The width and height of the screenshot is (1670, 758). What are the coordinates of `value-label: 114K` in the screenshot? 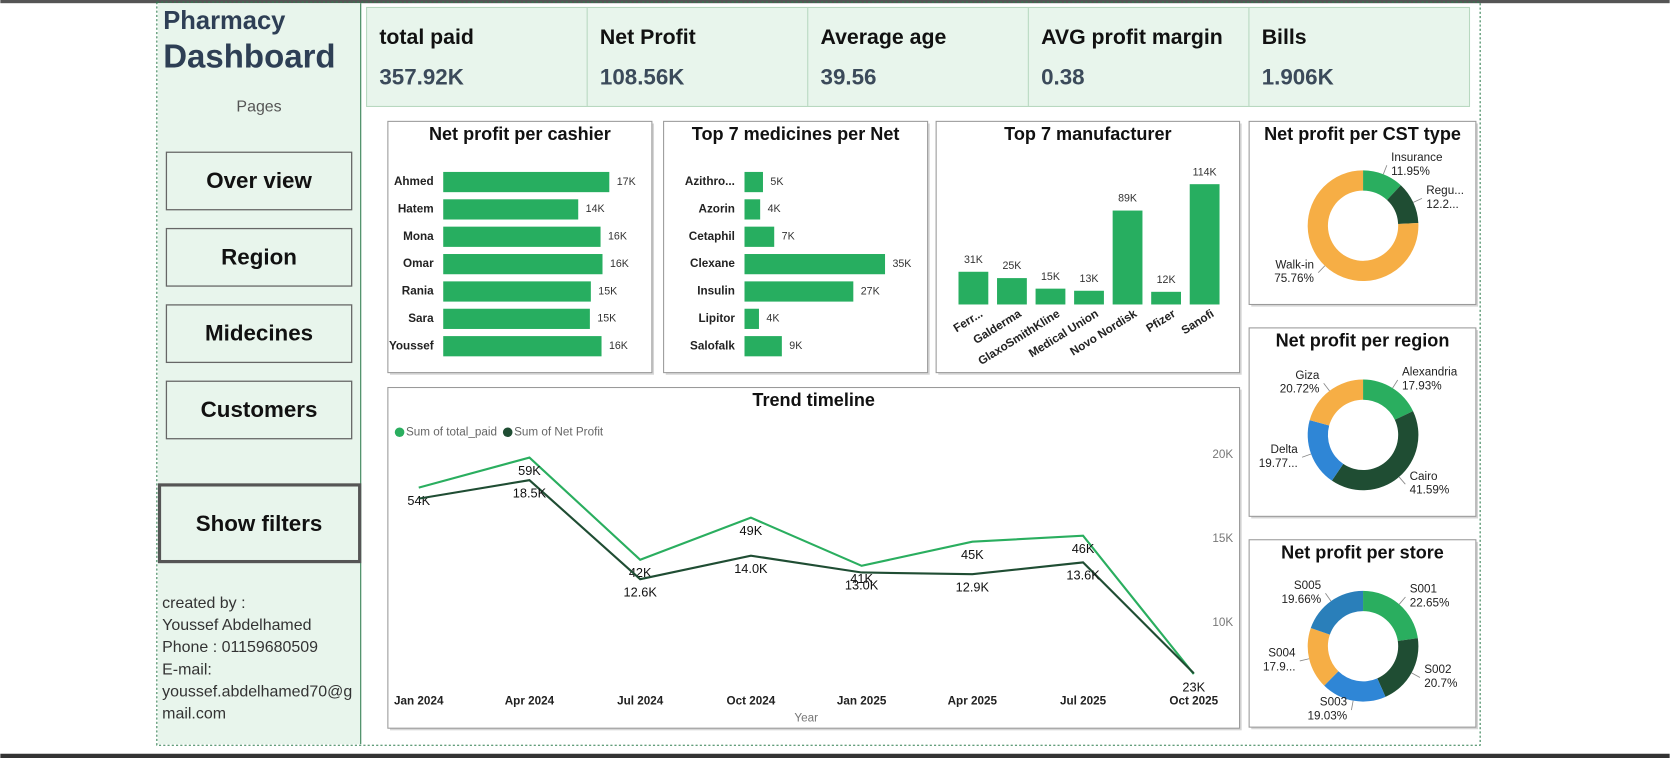 It's located at (1205, 172).